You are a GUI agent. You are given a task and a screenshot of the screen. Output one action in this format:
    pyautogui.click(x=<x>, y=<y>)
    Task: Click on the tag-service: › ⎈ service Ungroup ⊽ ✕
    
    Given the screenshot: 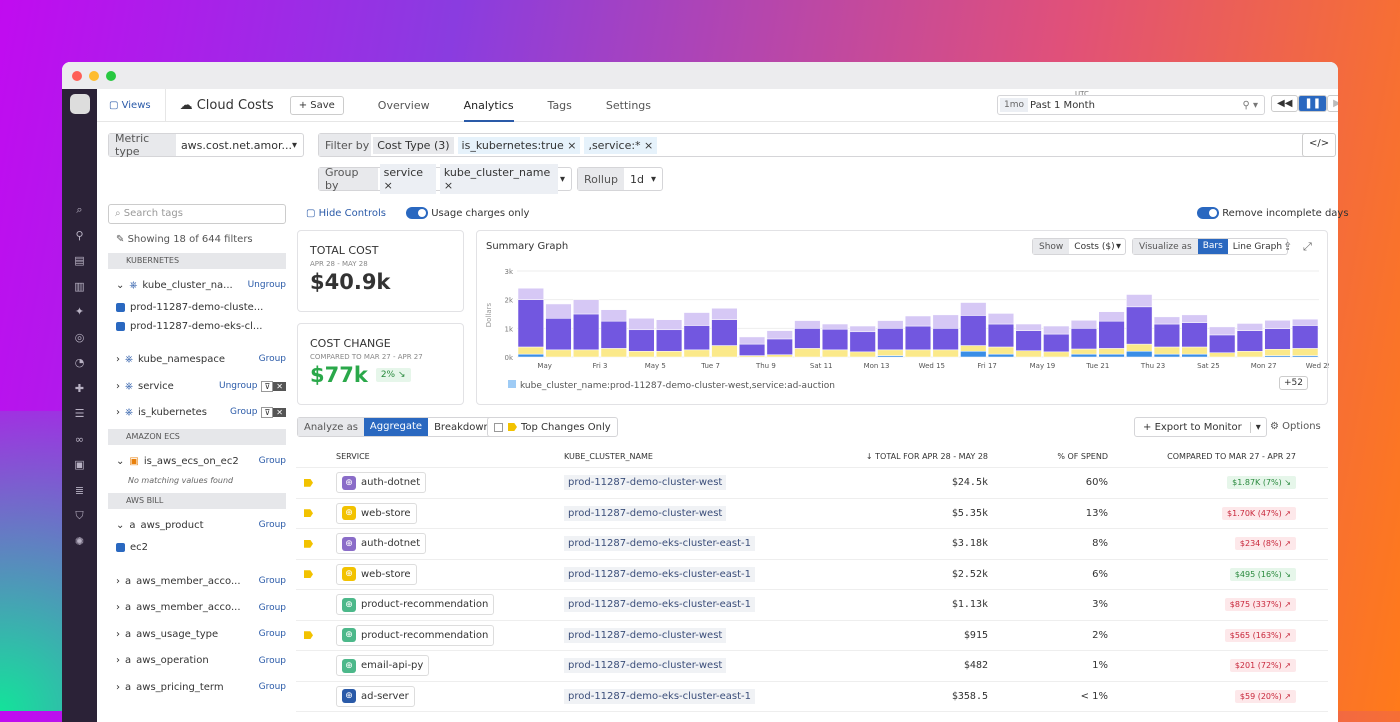 What is the action you would take?
    pyautogui.click(x=197, y=386)
    